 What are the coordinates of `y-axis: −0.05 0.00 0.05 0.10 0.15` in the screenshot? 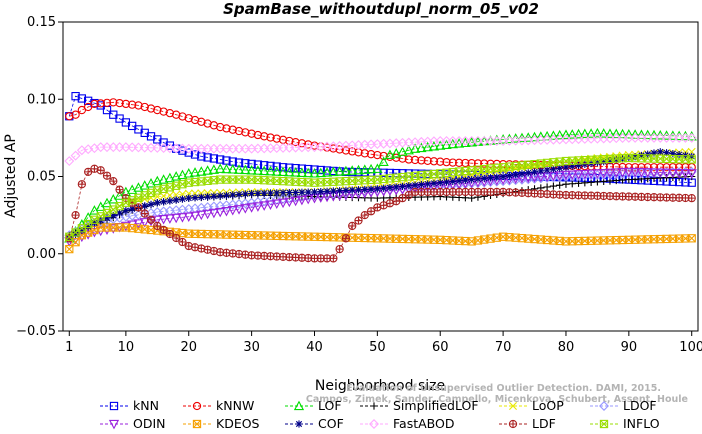 It's located at (39, 177).